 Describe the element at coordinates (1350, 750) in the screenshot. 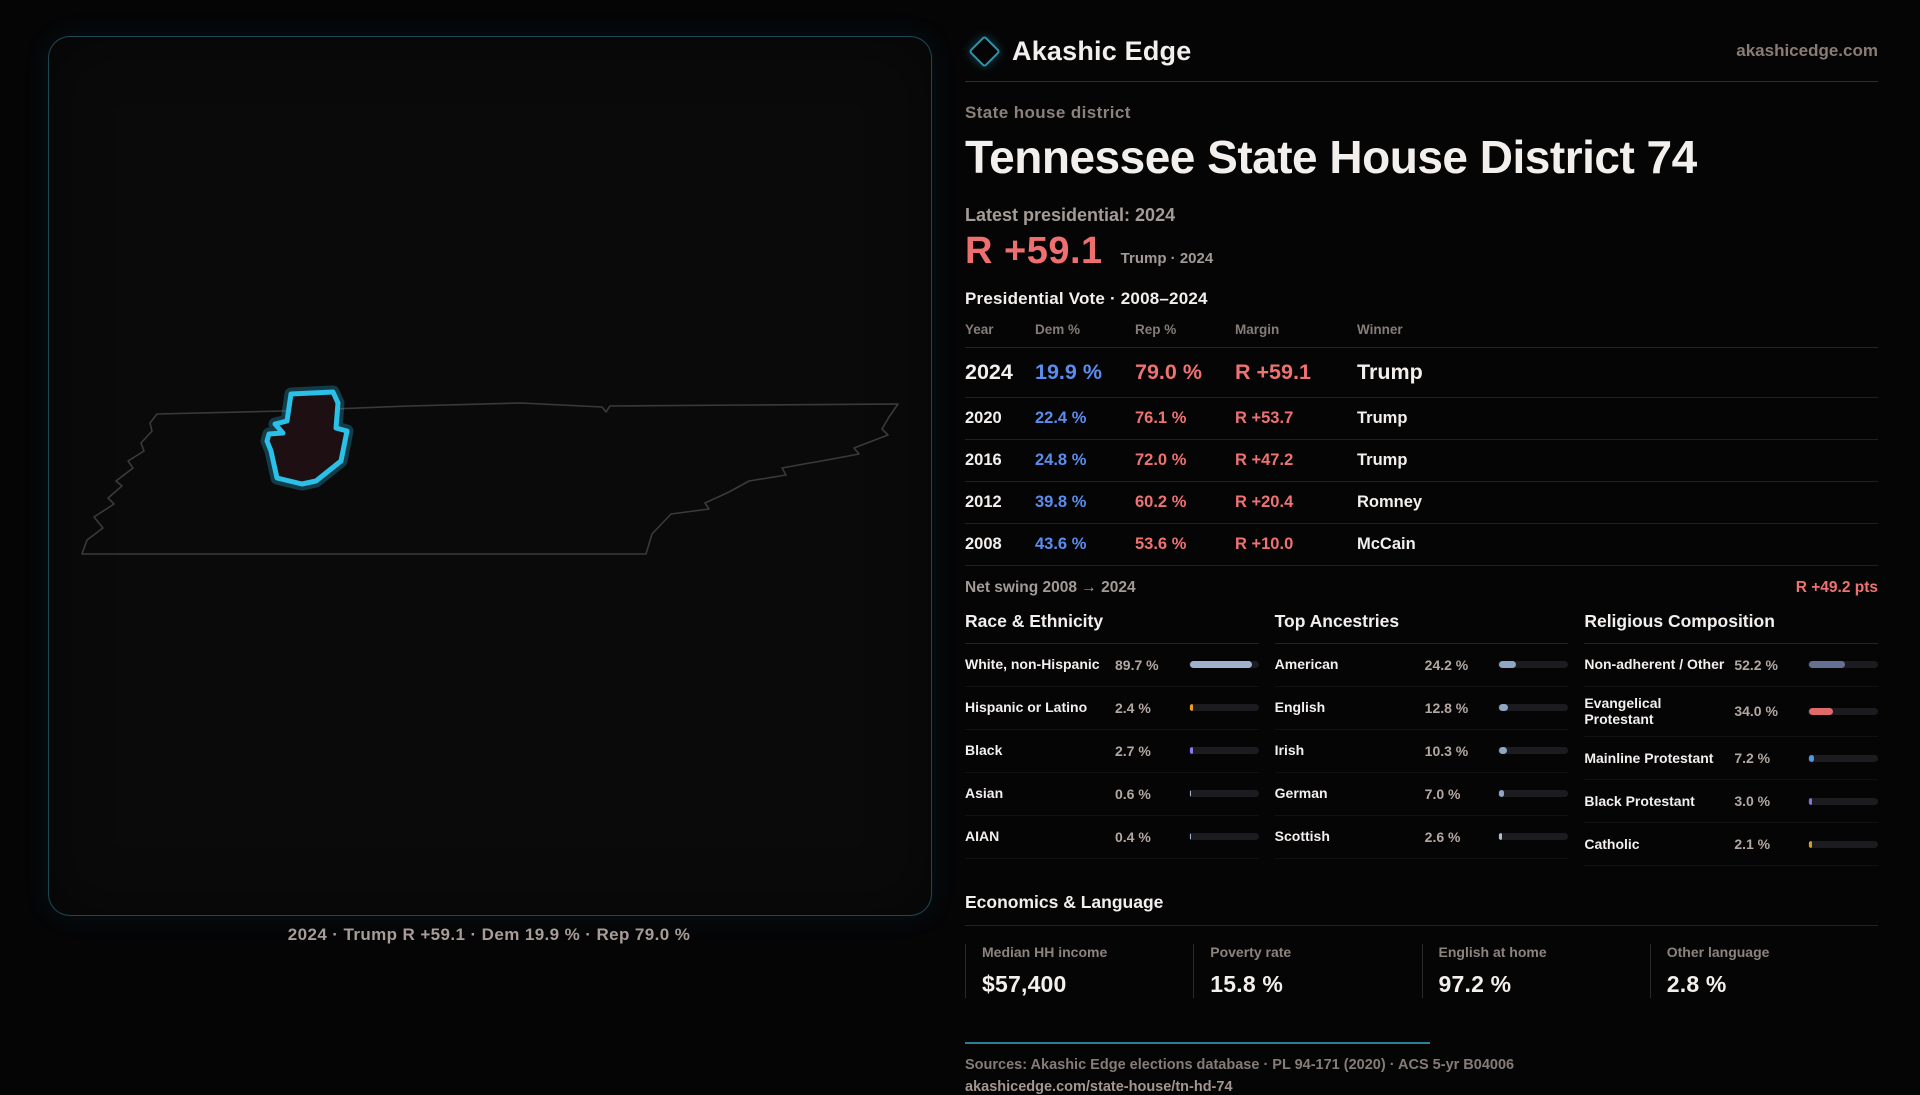

I see `demo-label: Irish` at that location.